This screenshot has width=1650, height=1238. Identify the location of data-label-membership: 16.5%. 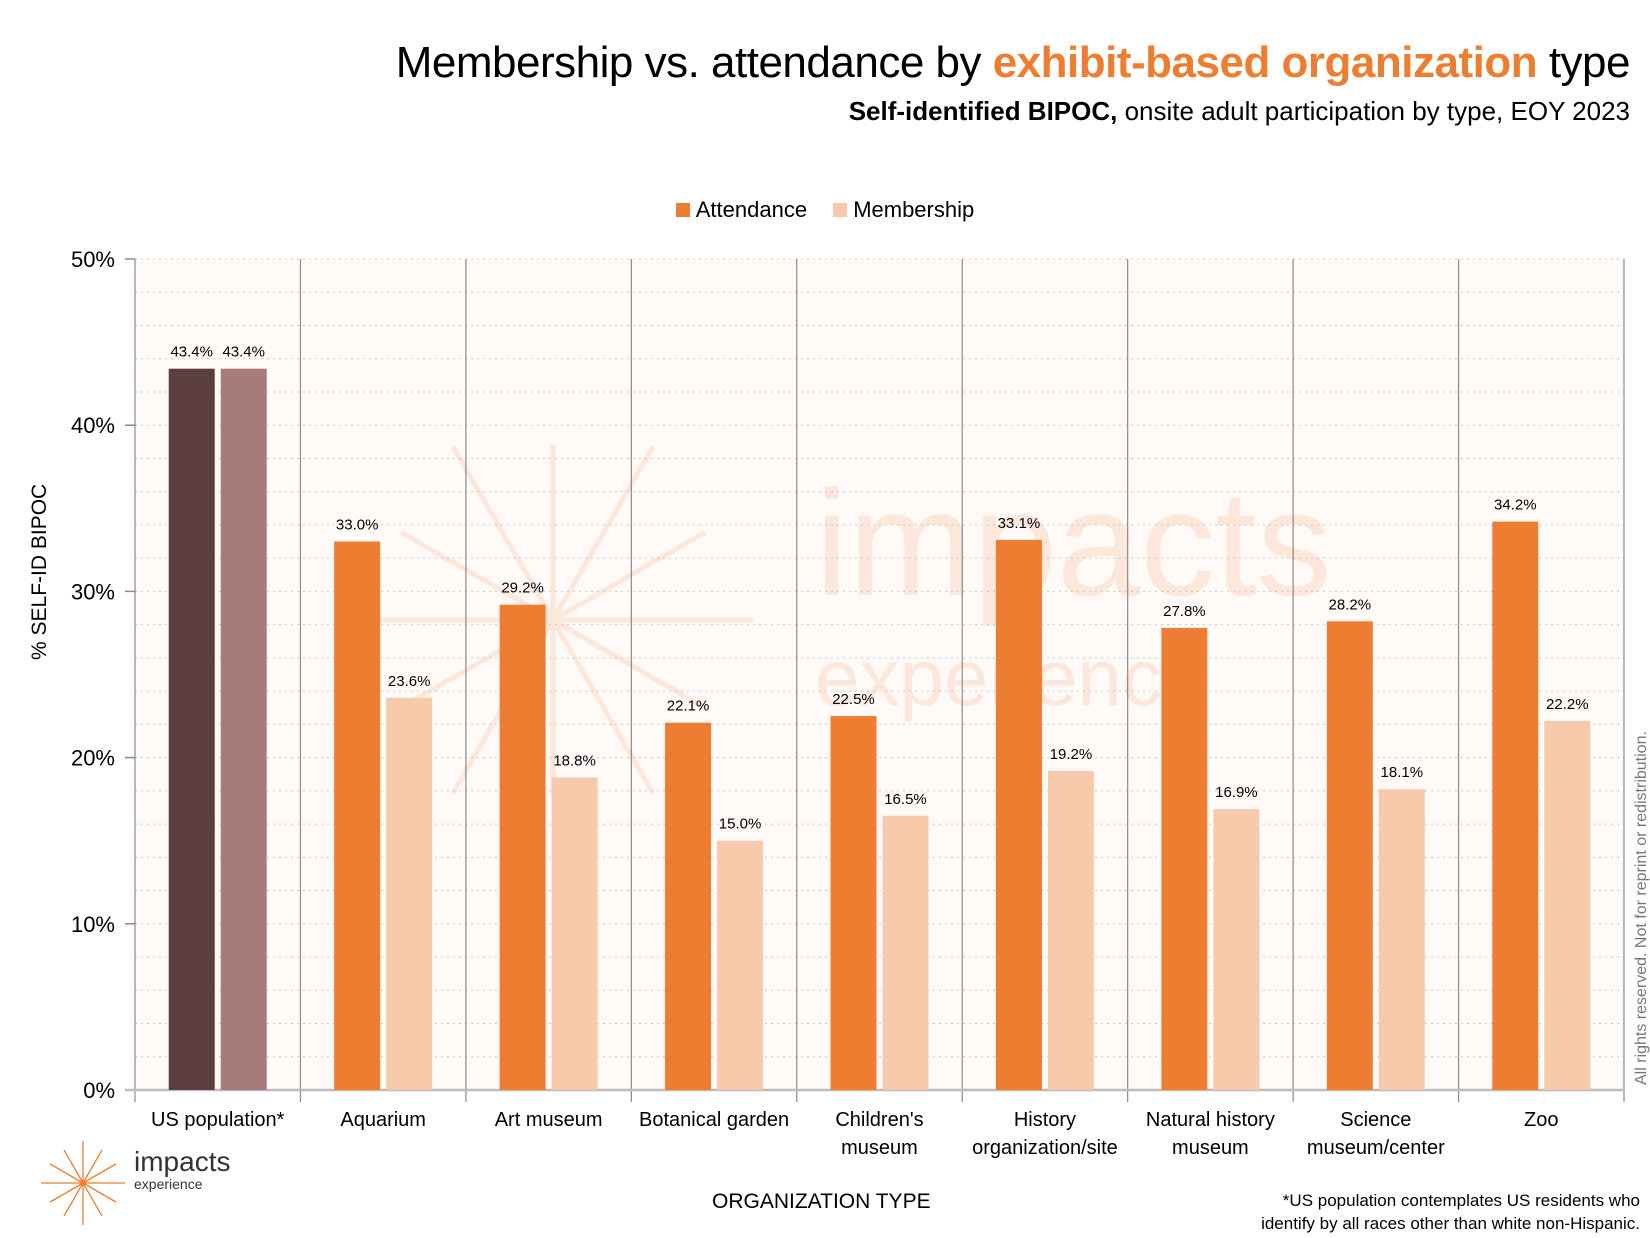
(905, 799).